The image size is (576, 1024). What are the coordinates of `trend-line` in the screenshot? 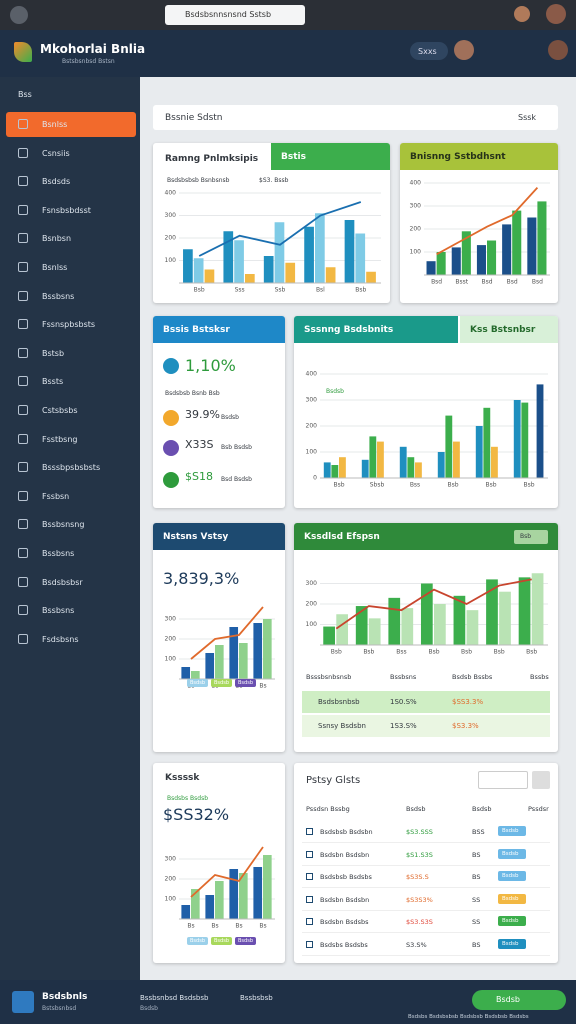 It's located at (227, 872).